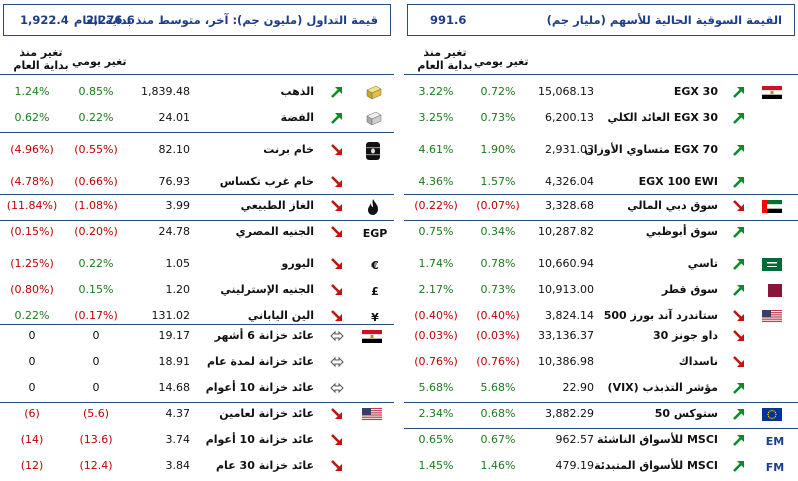  Describe the element at coordinates (575, 465) in the screenshot. I see `last-value: 479.19` at that location.